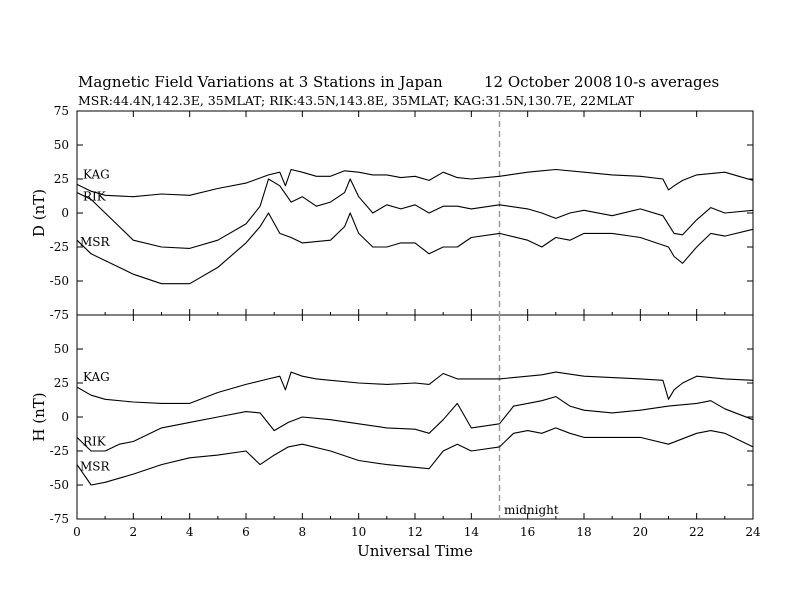  Describe the element at coordinates (548, 82) in the screenshot. I see `chart-date: 12 October 2008` at that location.